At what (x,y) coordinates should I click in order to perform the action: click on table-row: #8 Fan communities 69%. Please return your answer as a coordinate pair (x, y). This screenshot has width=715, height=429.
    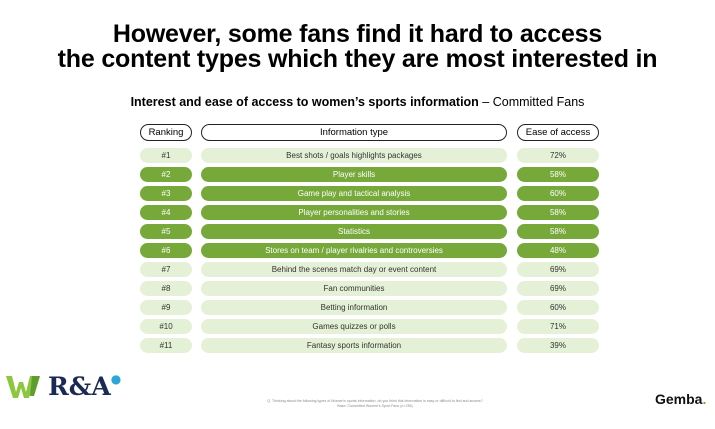
    Looking at the image, I should click on (357, 288).